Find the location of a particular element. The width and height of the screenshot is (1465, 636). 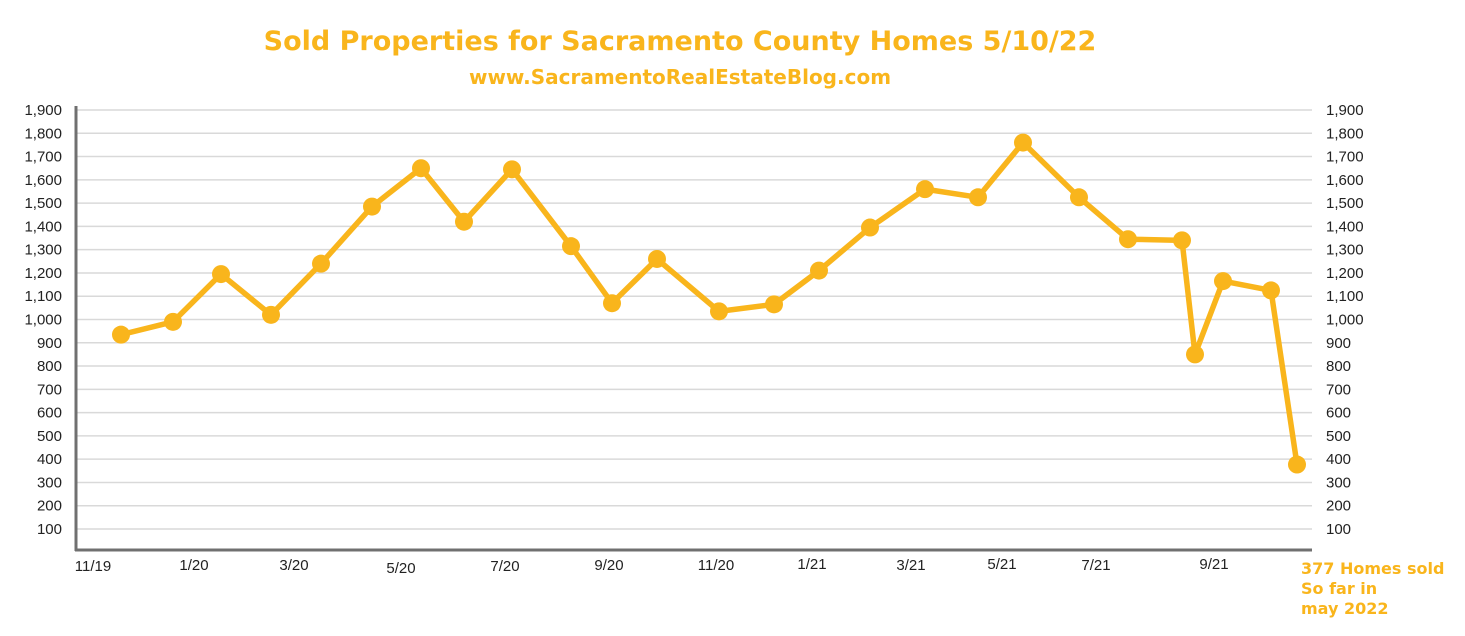

y-tick-label-left: 700 is located at coordinates (49, 389).